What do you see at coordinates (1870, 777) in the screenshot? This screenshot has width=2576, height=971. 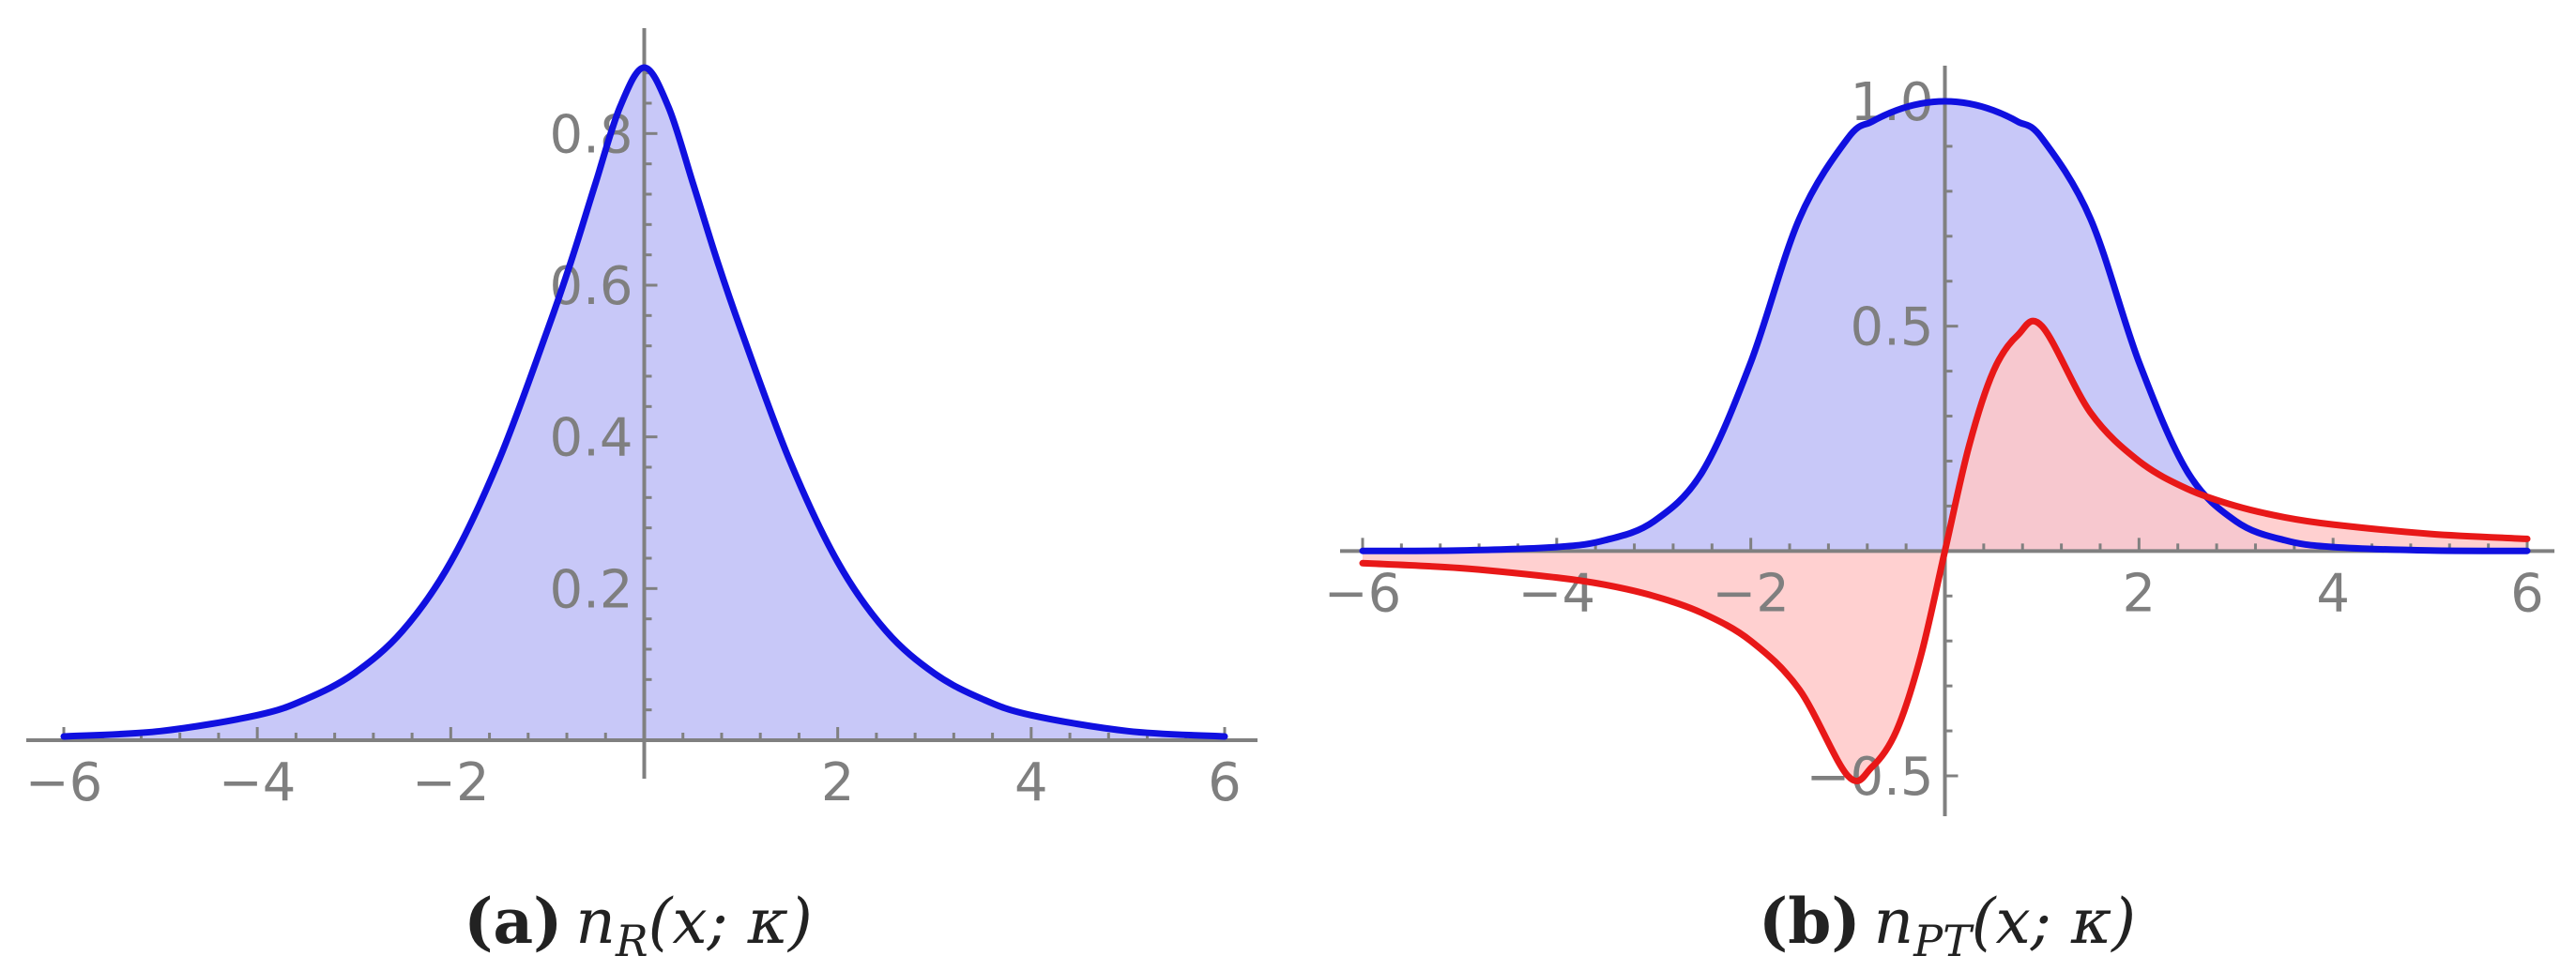 I see `panel-b-y-tick-label: −0.5` at bounding box center [1870, 777].